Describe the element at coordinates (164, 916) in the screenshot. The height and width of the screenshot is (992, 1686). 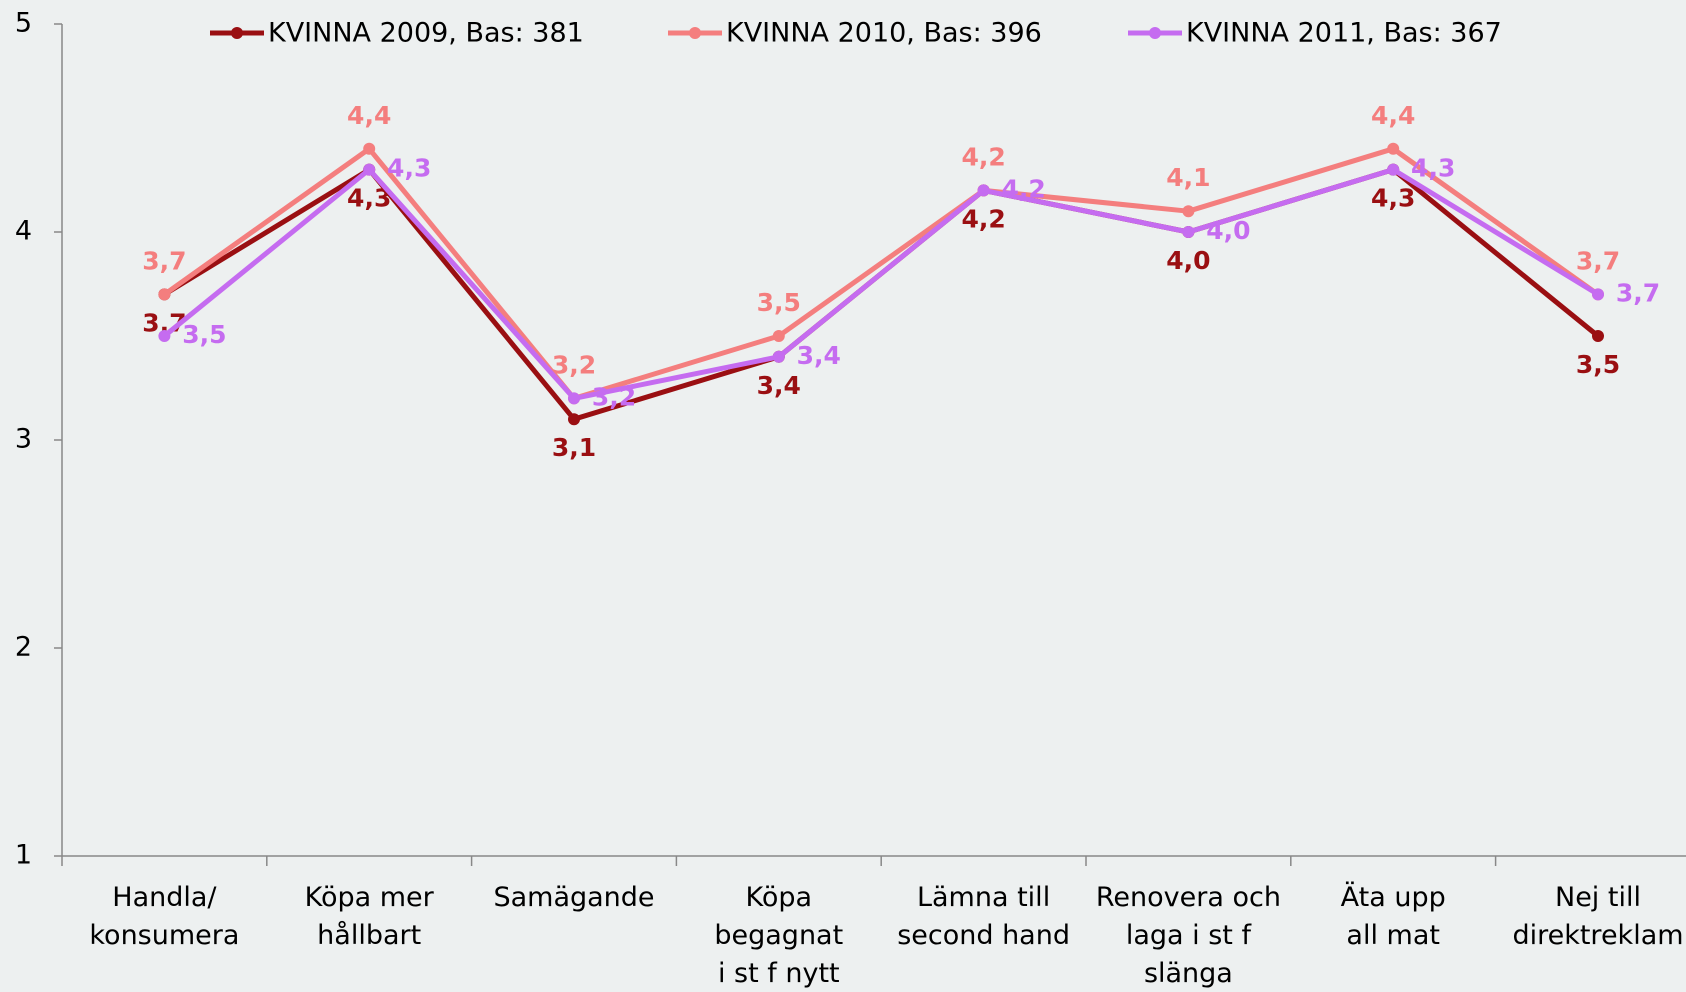
I see `x-tick-label: Handla/konsumera` at that location.